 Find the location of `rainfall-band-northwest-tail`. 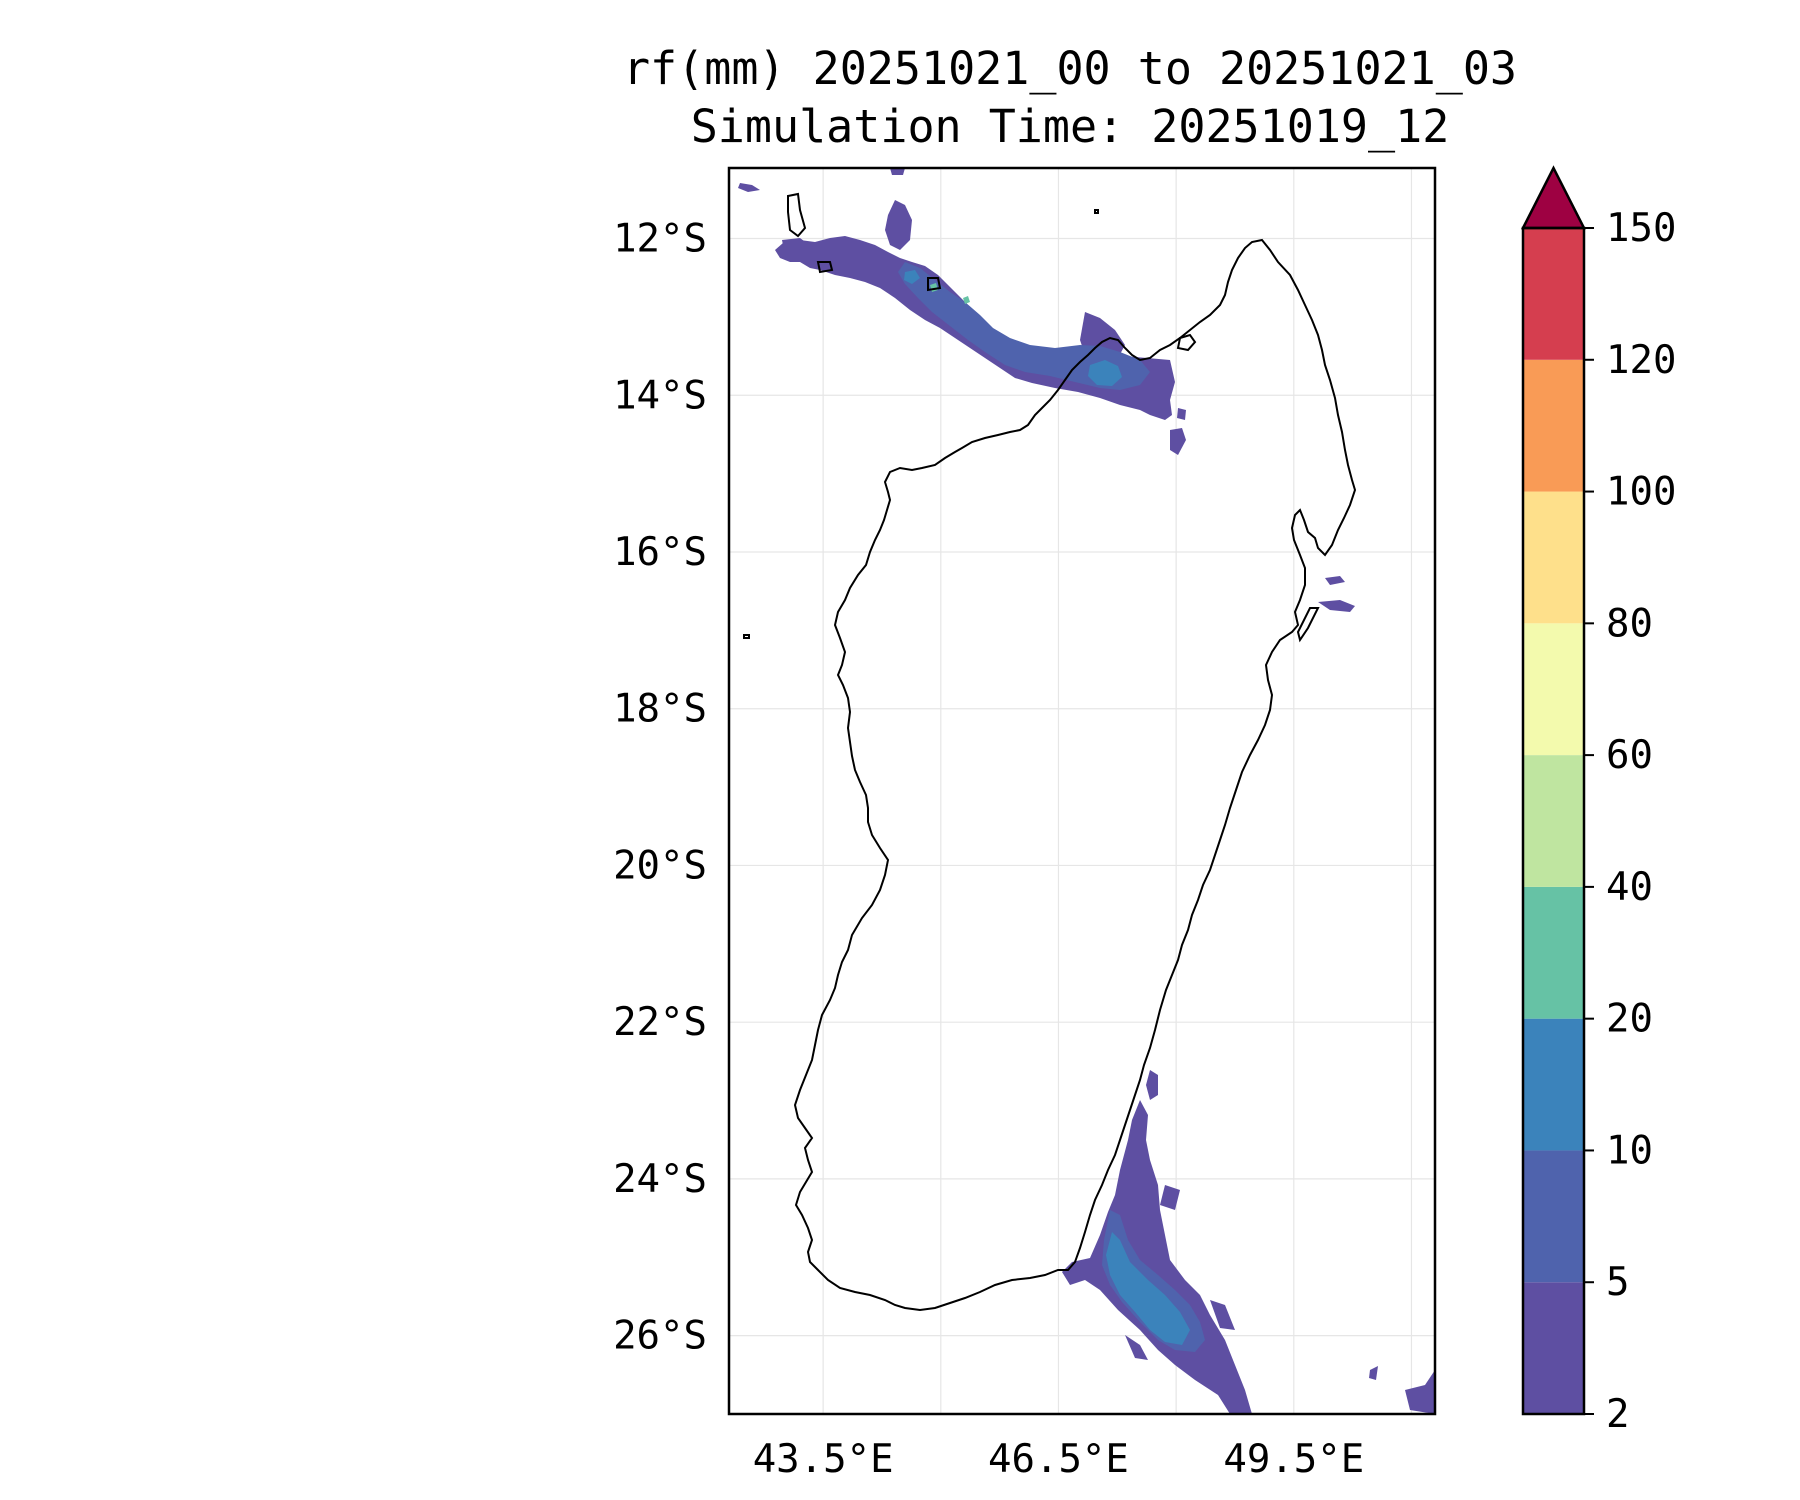

rainfall-band-northwest-tail is located at coordinates (898, 225).